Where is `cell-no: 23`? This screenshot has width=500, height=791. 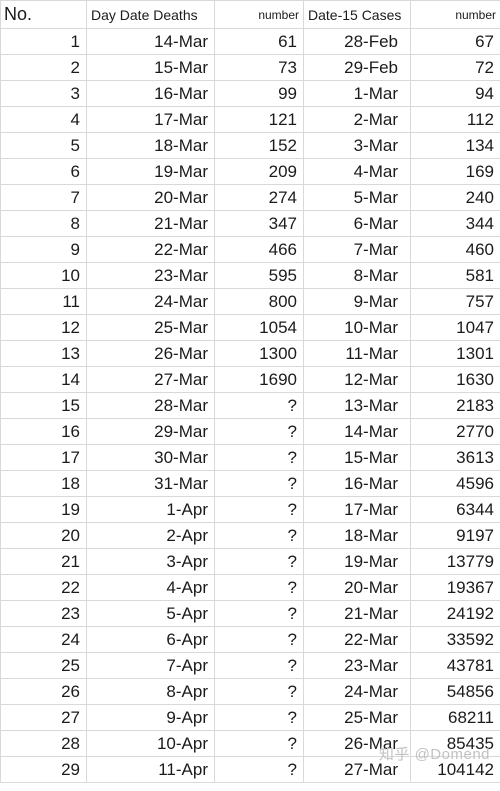
cell-no: 23 is located at coordinates (43, 613).